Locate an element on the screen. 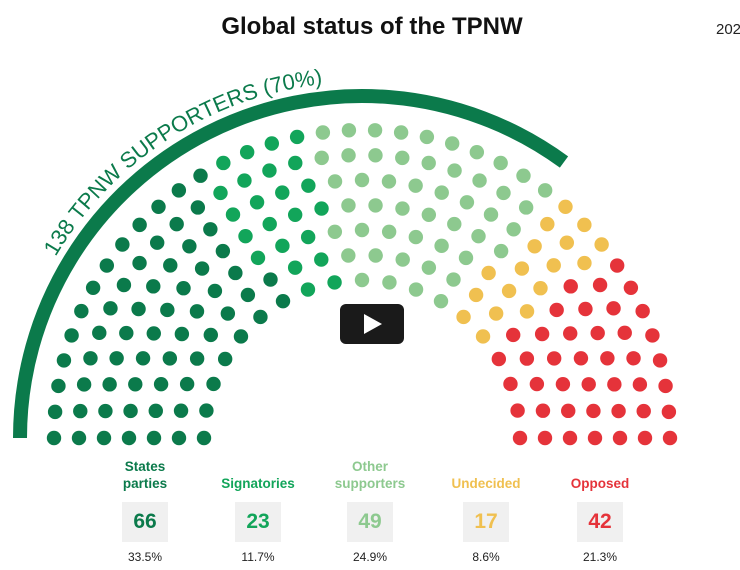  legend-item: Opposed 42 21.3% is located at coordinates (600, 508).